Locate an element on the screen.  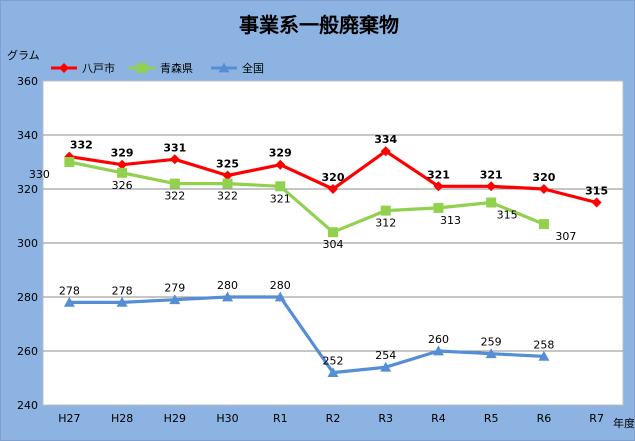
data-label: 254 is located at coordinates (385, 355).